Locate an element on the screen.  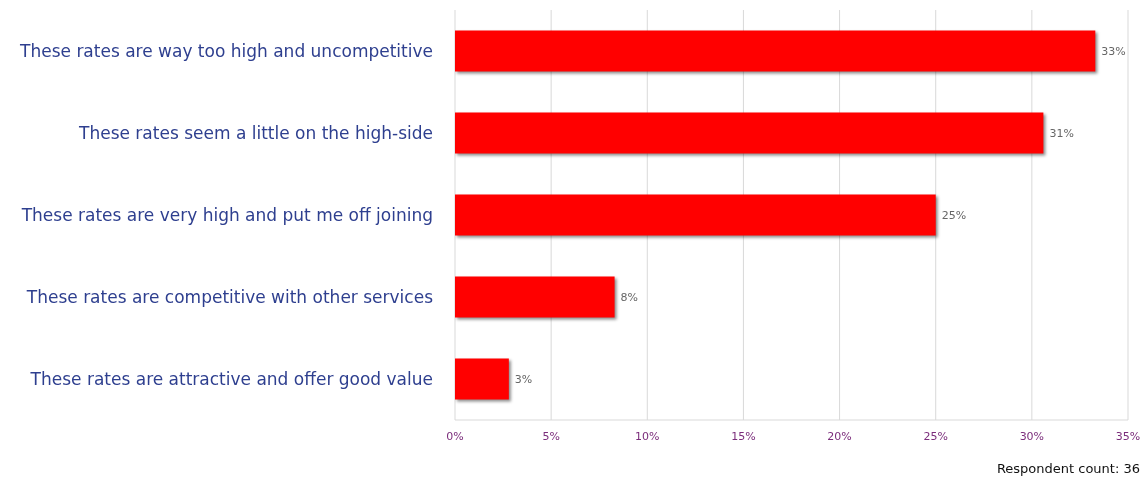
y-tick-label: These rates are competitive with other services is located at coordinates (229, 296).